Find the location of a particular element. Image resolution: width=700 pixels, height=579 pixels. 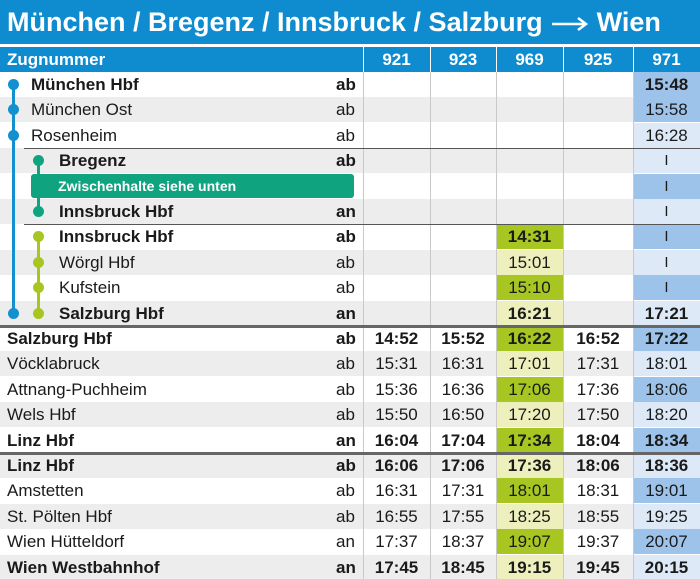

table-row: Wels Hbf ab 15:50 16:50 17:20 17:50 18:20 is located at coordinates (350, 415).